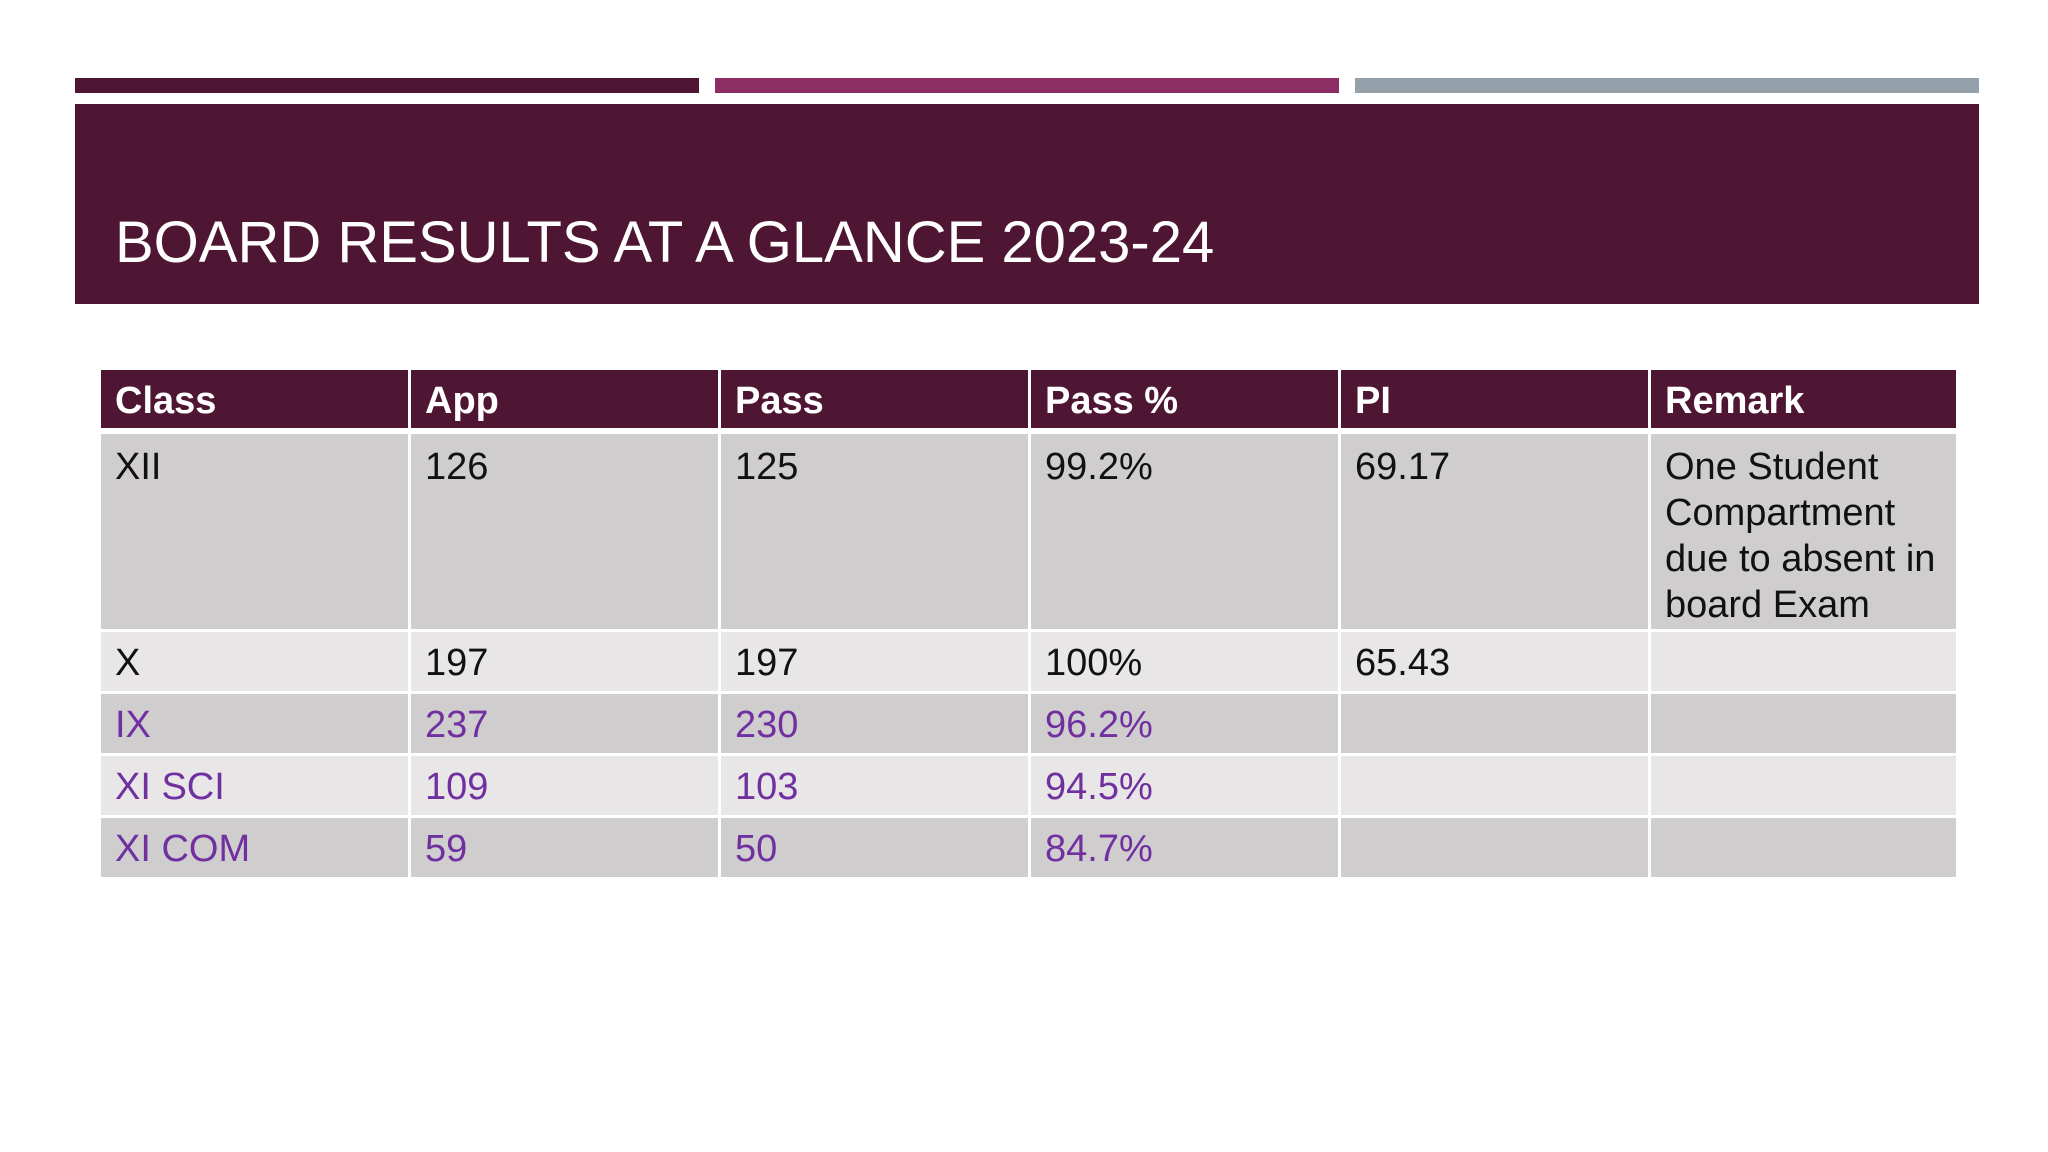 Image resolution: width=2048 pixels, height=1152 pixels. I want to click on cell-app: 59, so click(564, 847).